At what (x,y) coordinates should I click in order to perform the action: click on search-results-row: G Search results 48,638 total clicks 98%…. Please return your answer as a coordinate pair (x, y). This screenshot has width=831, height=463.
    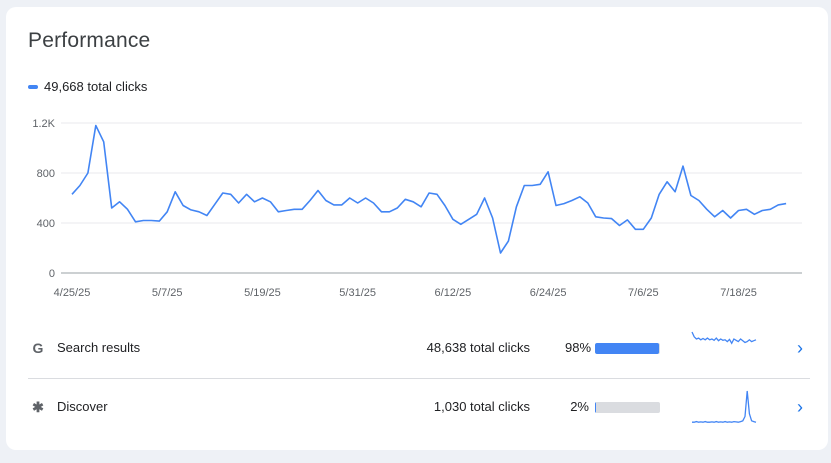
    Looking at the image, I should click on (419, 349).